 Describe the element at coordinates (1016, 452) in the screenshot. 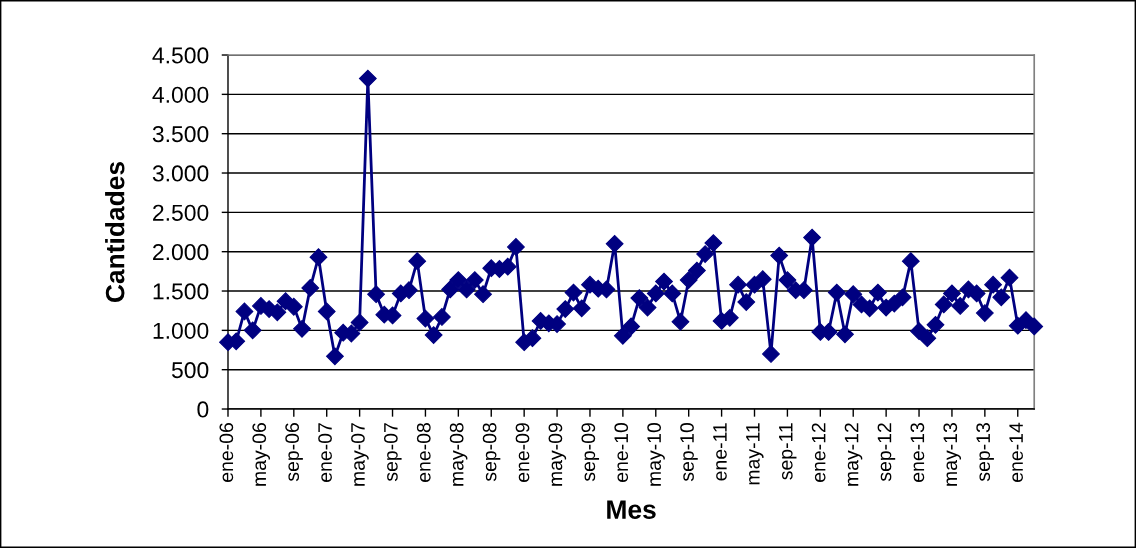

I see `x-tick-label: ene-14` at that location.